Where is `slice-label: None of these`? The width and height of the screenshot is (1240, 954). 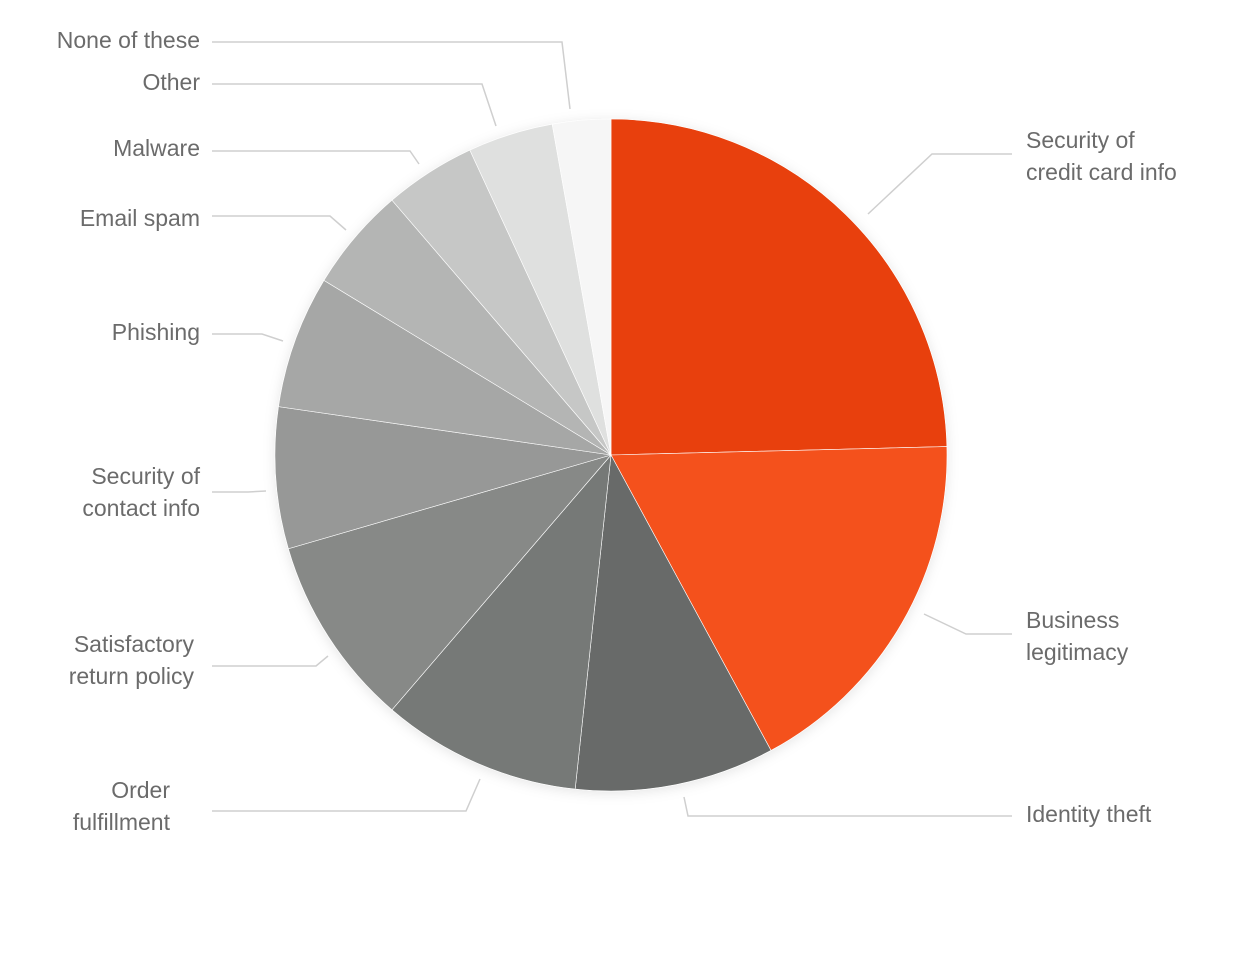 slice-label: None of these is located at coordinates (128, 40).